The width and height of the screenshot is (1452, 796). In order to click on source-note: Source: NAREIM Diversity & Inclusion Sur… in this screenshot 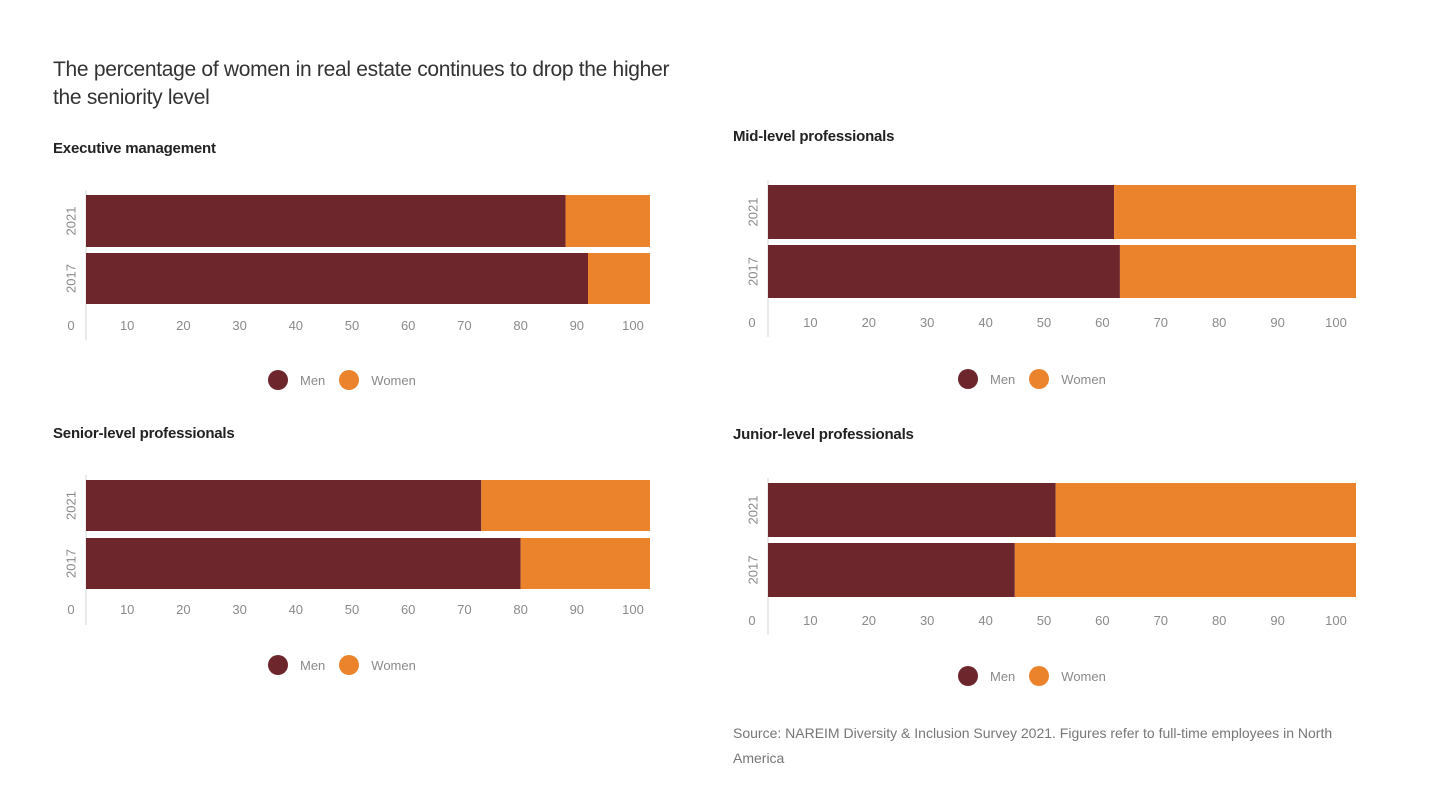, I will do `click(1033, 745)`.